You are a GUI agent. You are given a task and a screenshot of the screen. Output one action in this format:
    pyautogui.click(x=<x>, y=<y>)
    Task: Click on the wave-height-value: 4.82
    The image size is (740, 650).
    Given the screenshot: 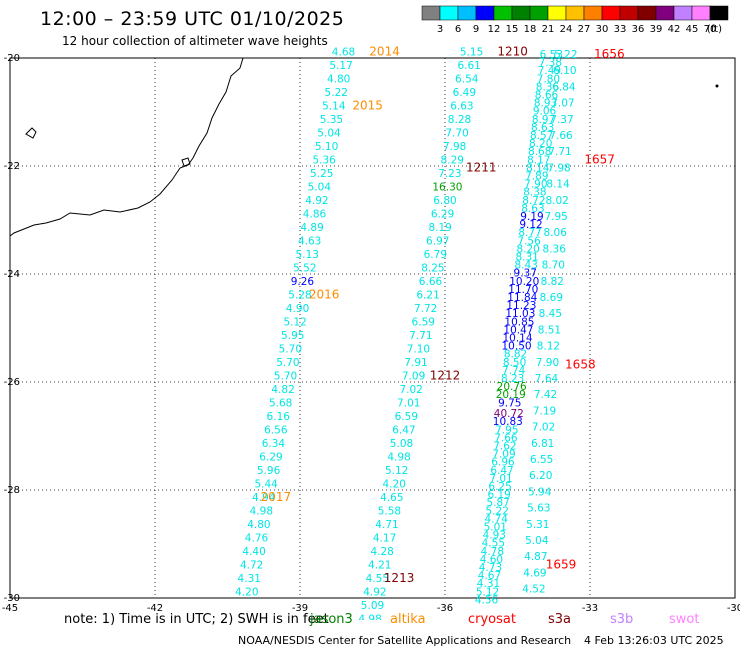 What is the action you would take?
    pyautogui.click(x=282, y=390)
    